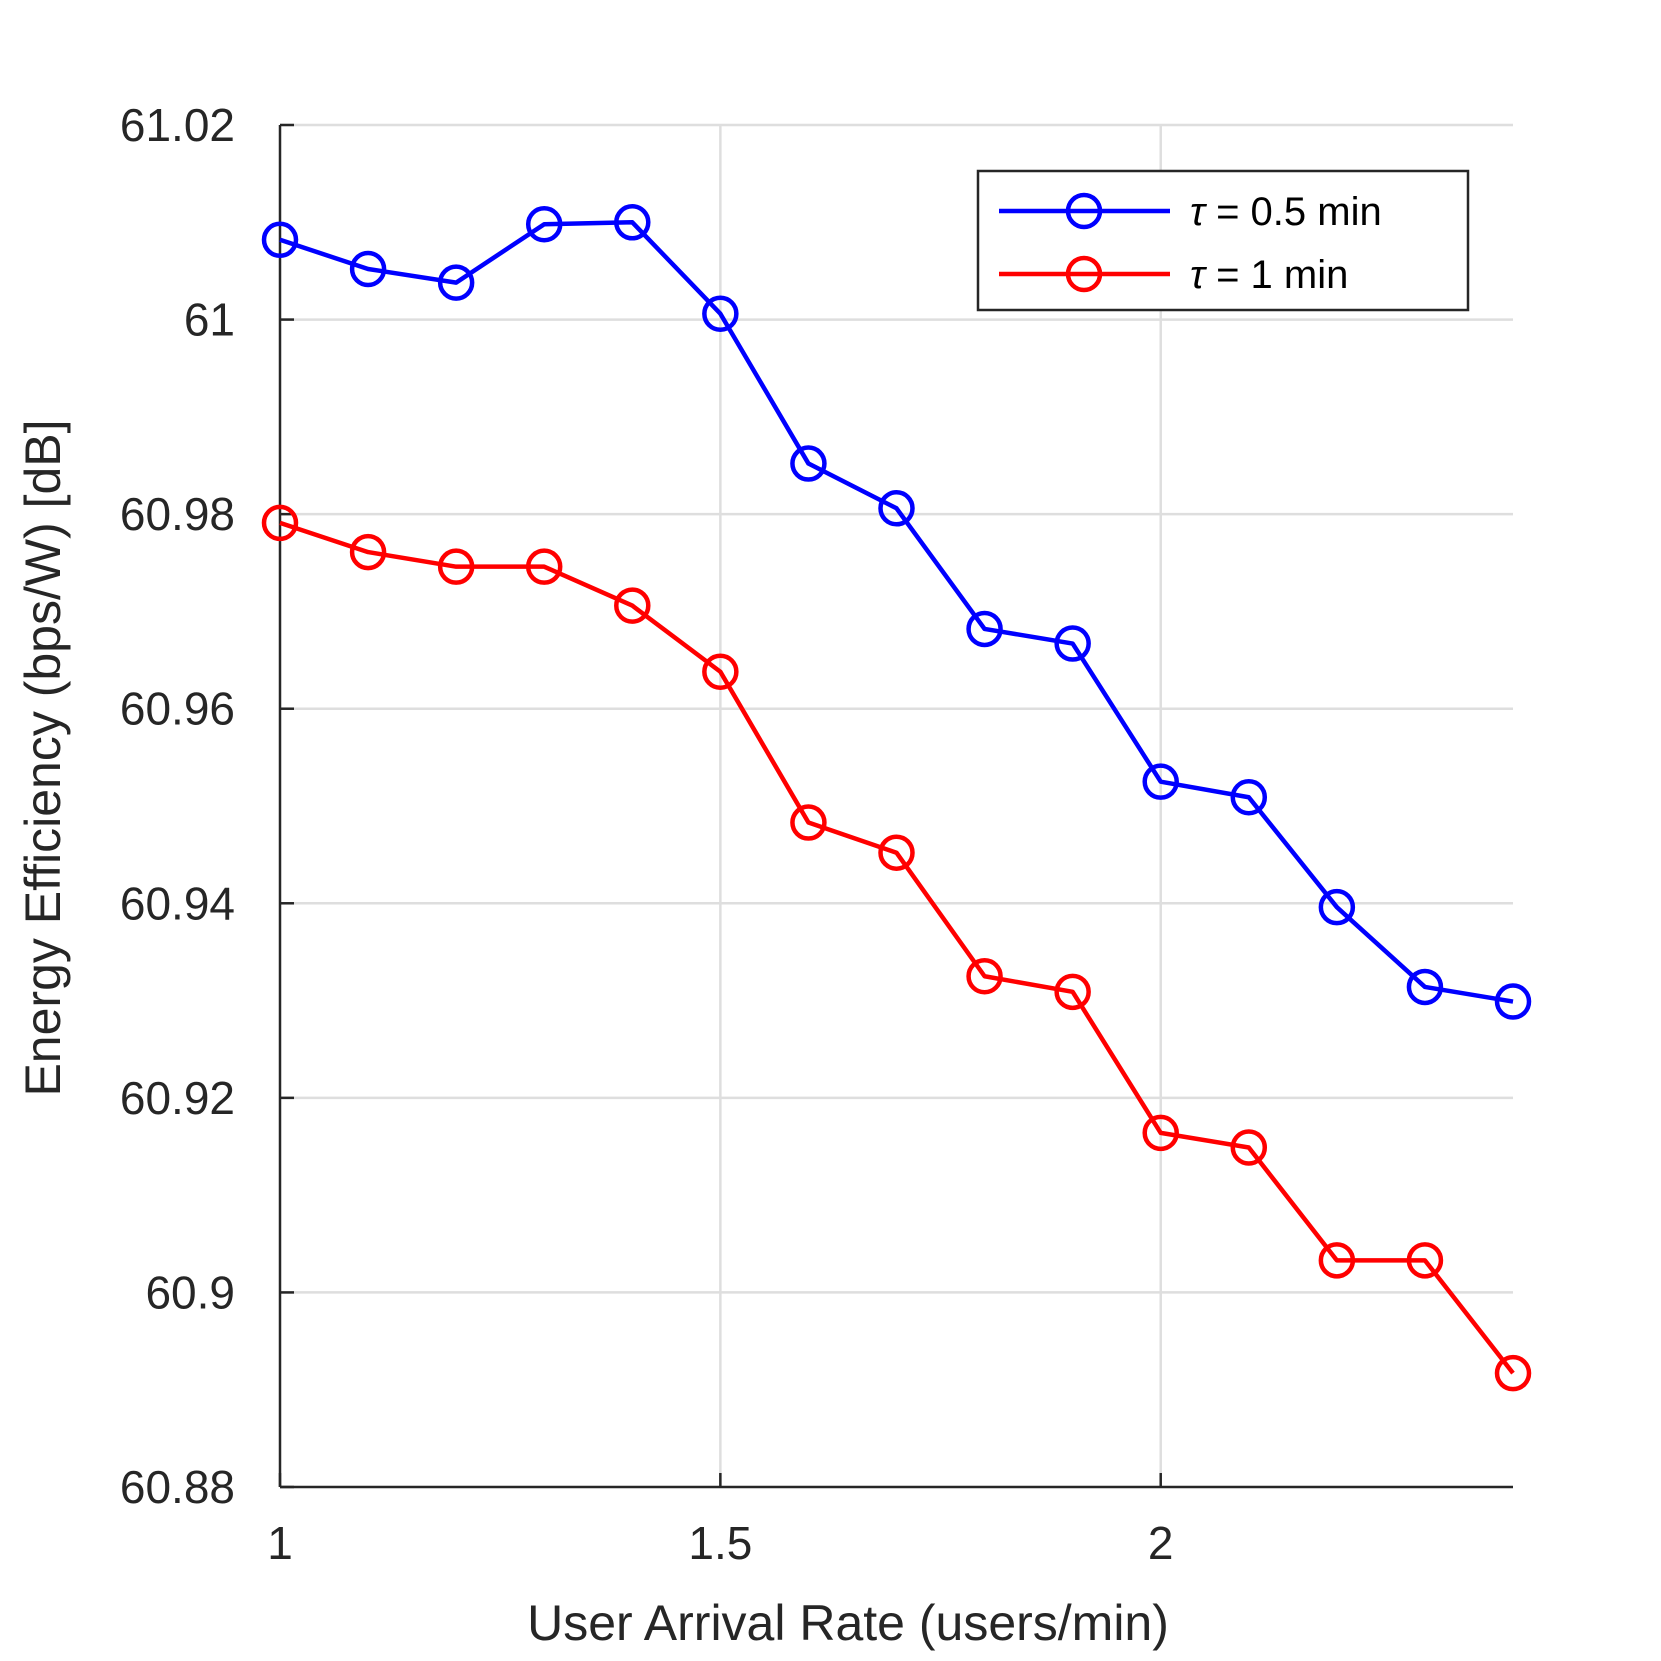 This screenshot has width=1661, height=1661. What do you see at coordinates (177, 709) in the screenshot?
I see `y-tick-label: 60.96` at bounding box center [177, 709].